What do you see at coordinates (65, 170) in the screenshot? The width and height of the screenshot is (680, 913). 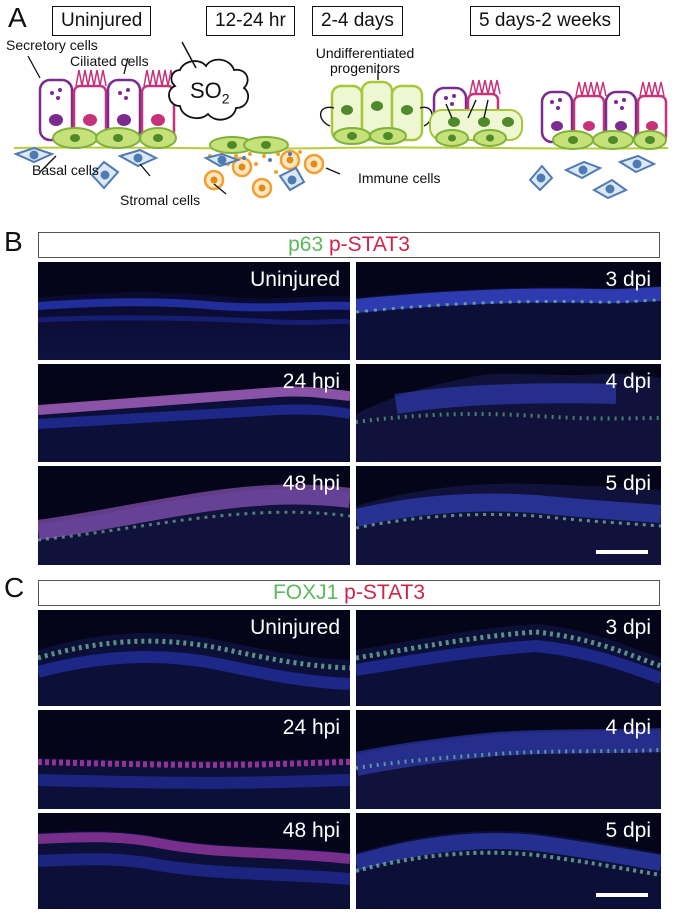 I see `label-basal-cells: Basal cells` at bounding box center [65, 170].